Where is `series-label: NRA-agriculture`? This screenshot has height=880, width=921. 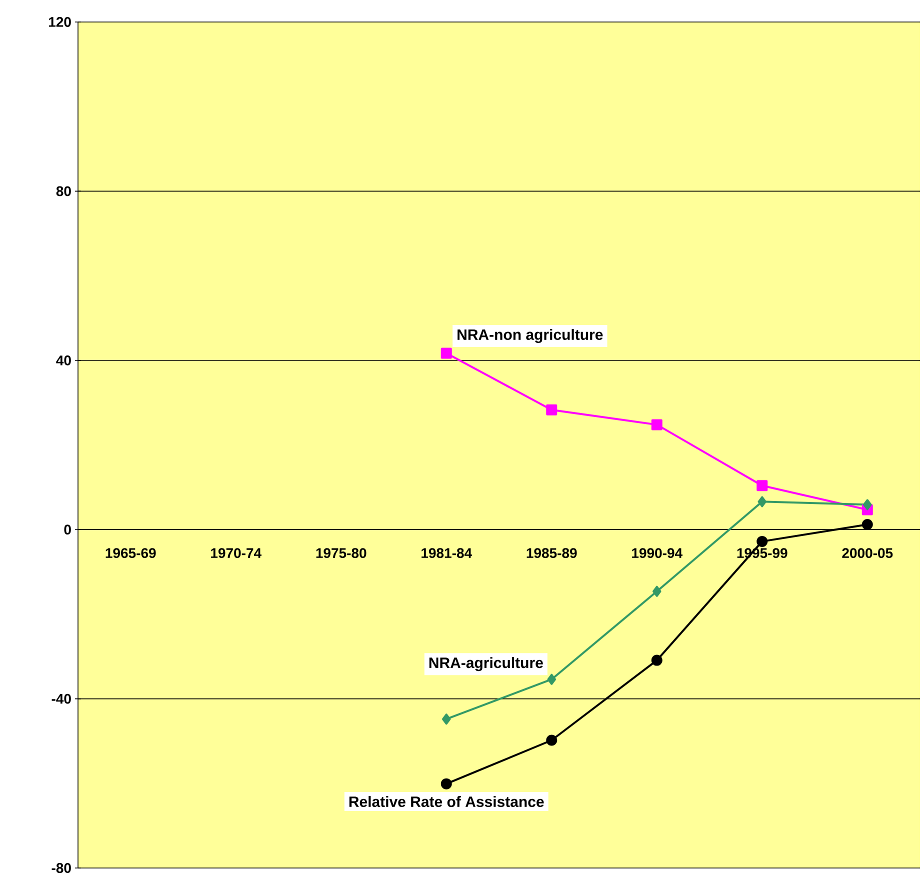
series-label: NRA-agriculture is located at coordinates (486, 664).